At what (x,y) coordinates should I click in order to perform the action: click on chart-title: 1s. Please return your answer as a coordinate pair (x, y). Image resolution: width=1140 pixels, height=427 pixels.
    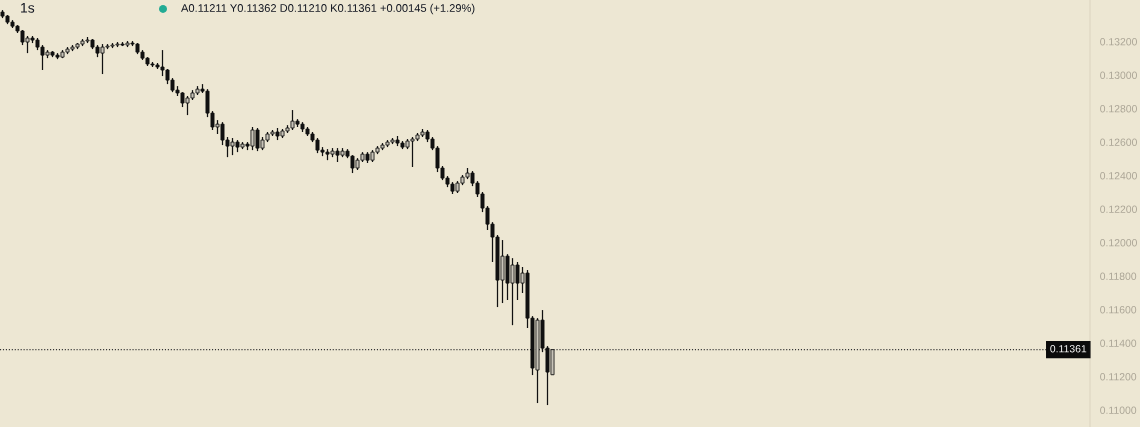
    Looking at the image, I should click on (28, 8).